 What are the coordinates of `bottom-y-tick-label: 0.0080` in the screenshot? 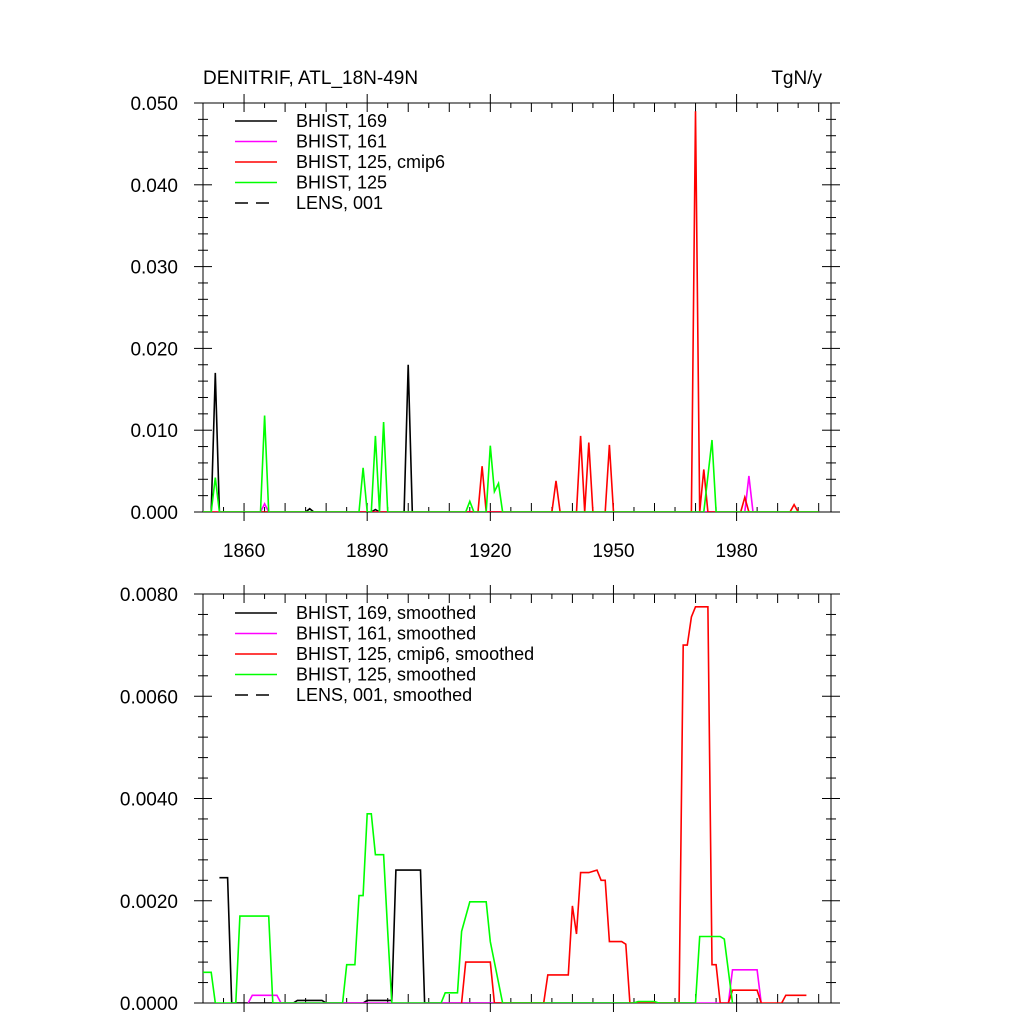 It's located at (149, 595).